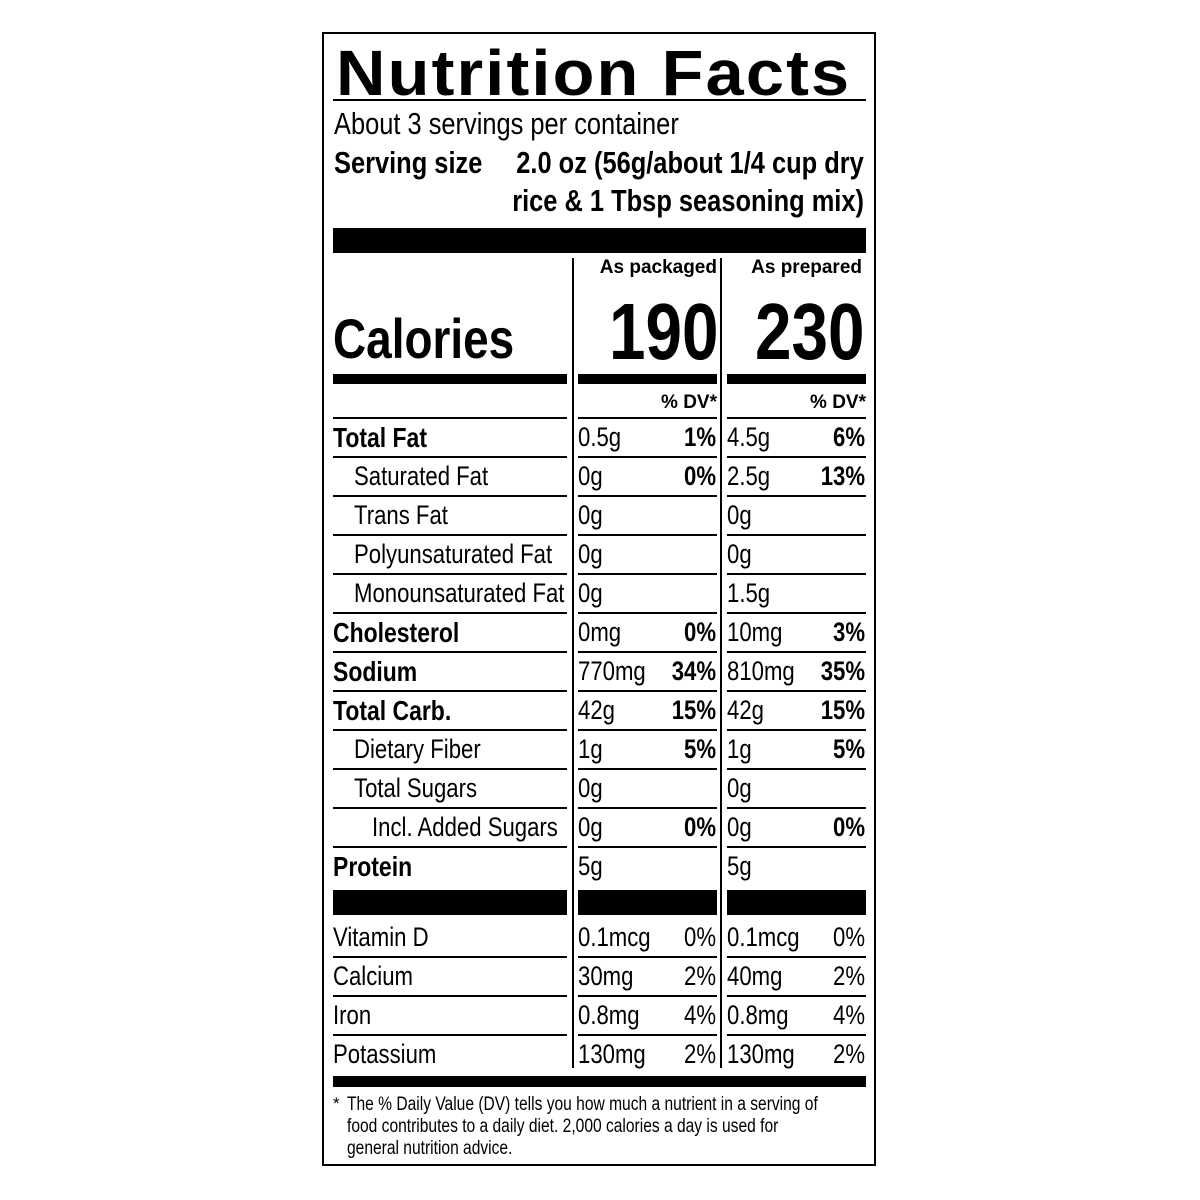 The width and height of the screenshot is (1200, 1200). I want to click on nutrient-amount-text: 1.5g, so click(749, 593).